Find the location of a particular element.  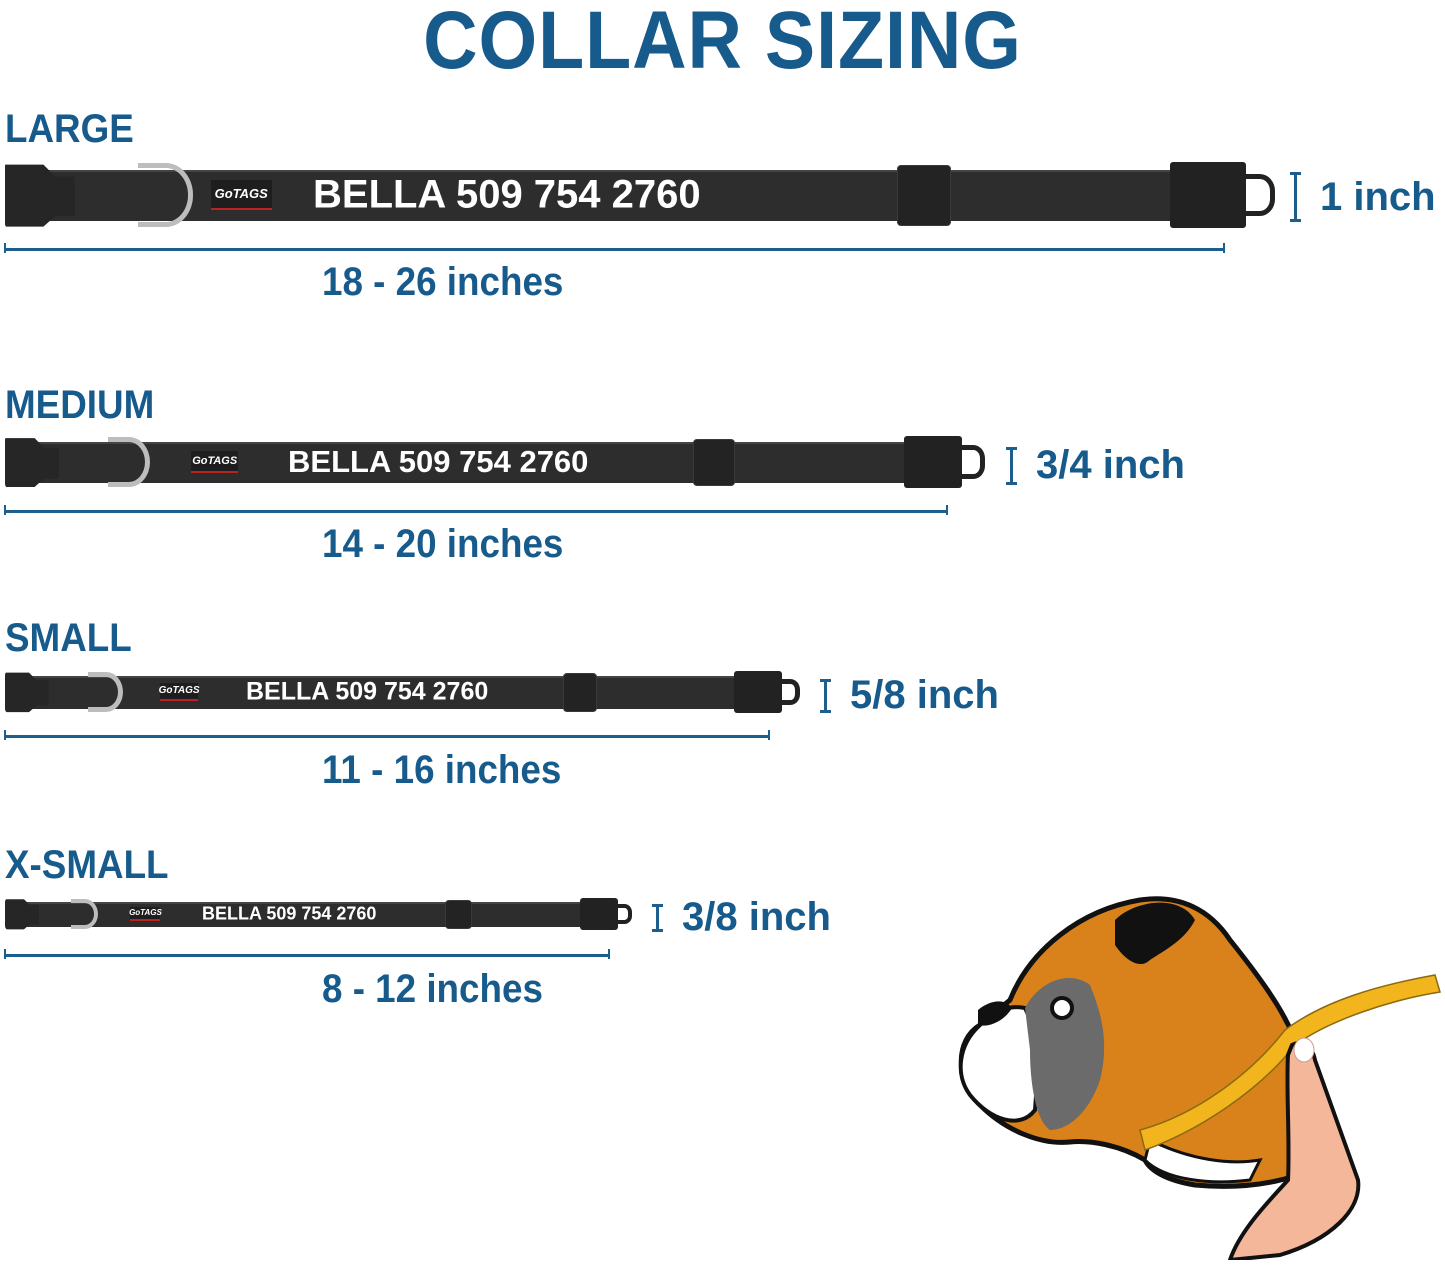

collar-large: GoTAGS BELLA 509 754 2760 is located at coordinates (640, 195).